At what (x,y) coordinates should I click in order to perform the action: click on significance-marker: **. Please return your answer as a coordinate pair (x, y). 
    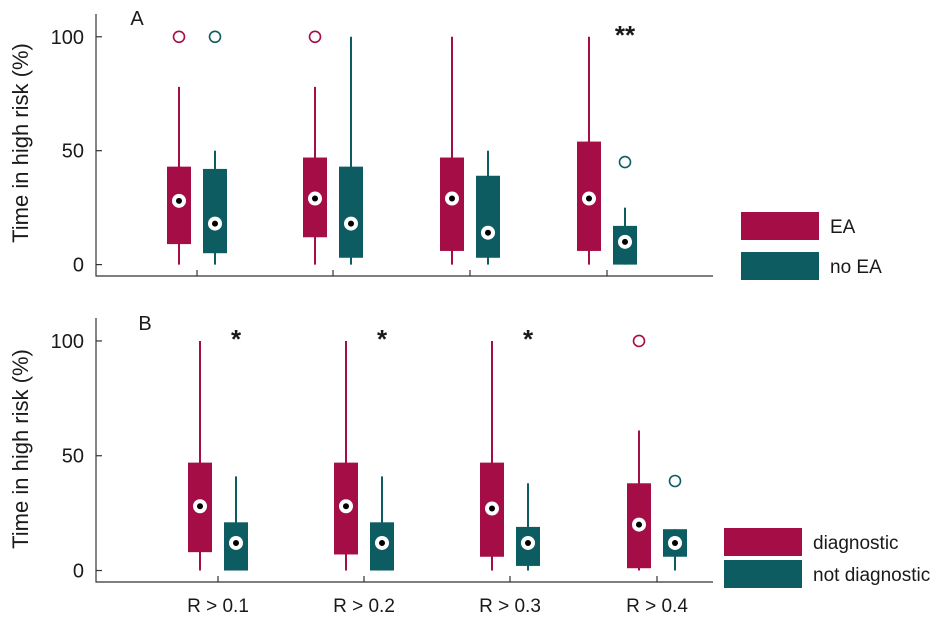
    Looking at the image, I should click on (625, 35).